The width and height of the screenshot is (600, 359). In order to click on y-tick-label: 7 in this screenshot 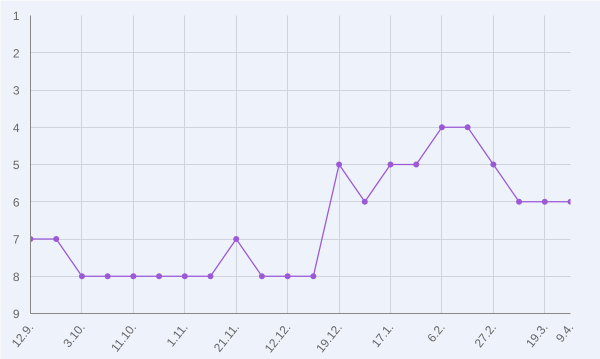, I will do `click(16, 239)`.